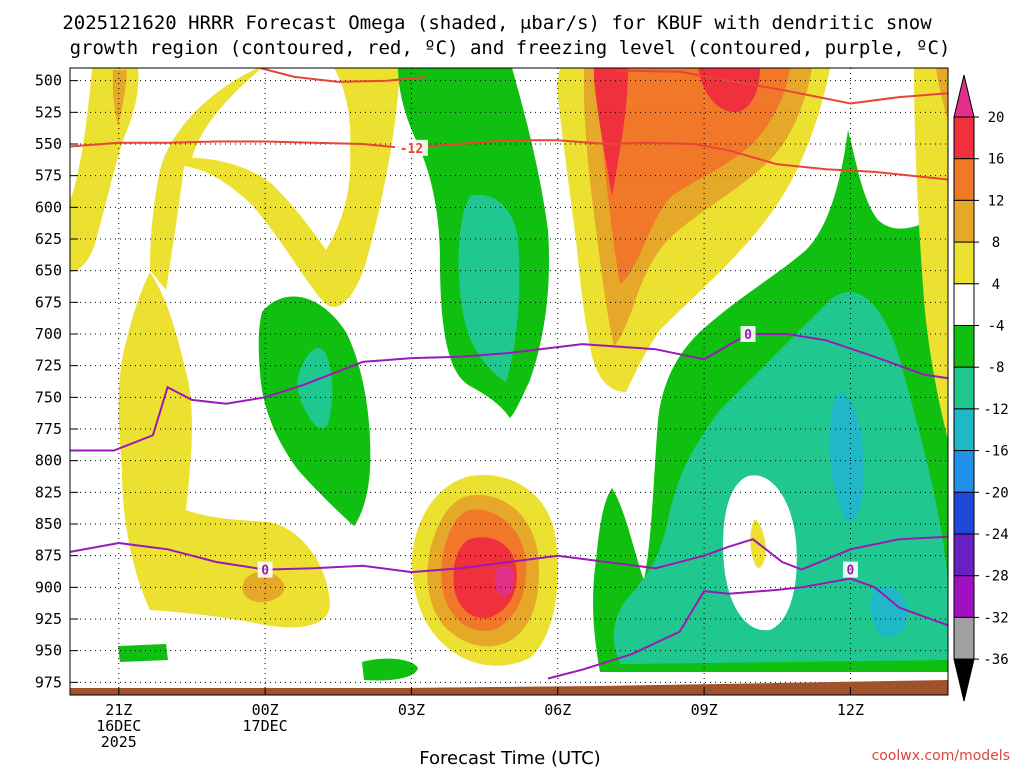  I want to click on omega-region-neg-right-cyan, so click(868, 515).